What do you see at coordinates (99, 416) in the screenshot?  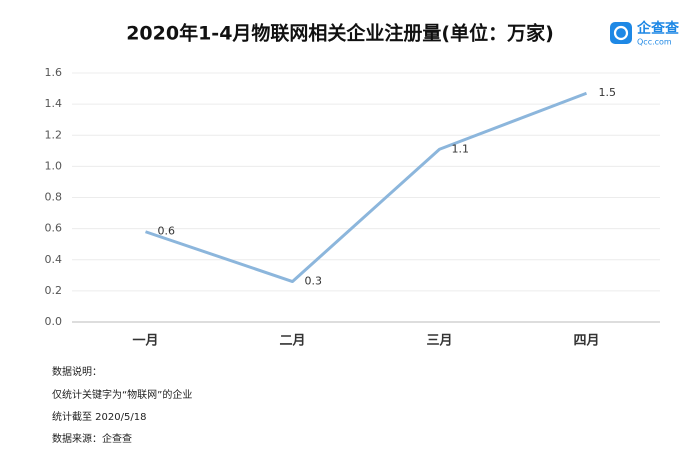 I see `note: 统计截至 2020/5/18` at bounding box center [99, 416].